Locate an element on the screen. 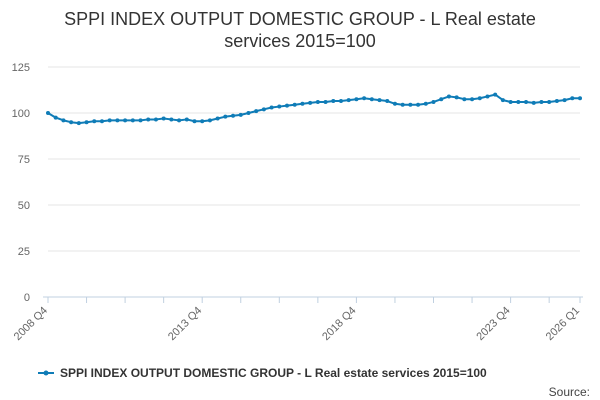 The width and height of the screenshot is (600, 400). x-tick-label: 2013 Q4 is located at coordinates (185, 324).